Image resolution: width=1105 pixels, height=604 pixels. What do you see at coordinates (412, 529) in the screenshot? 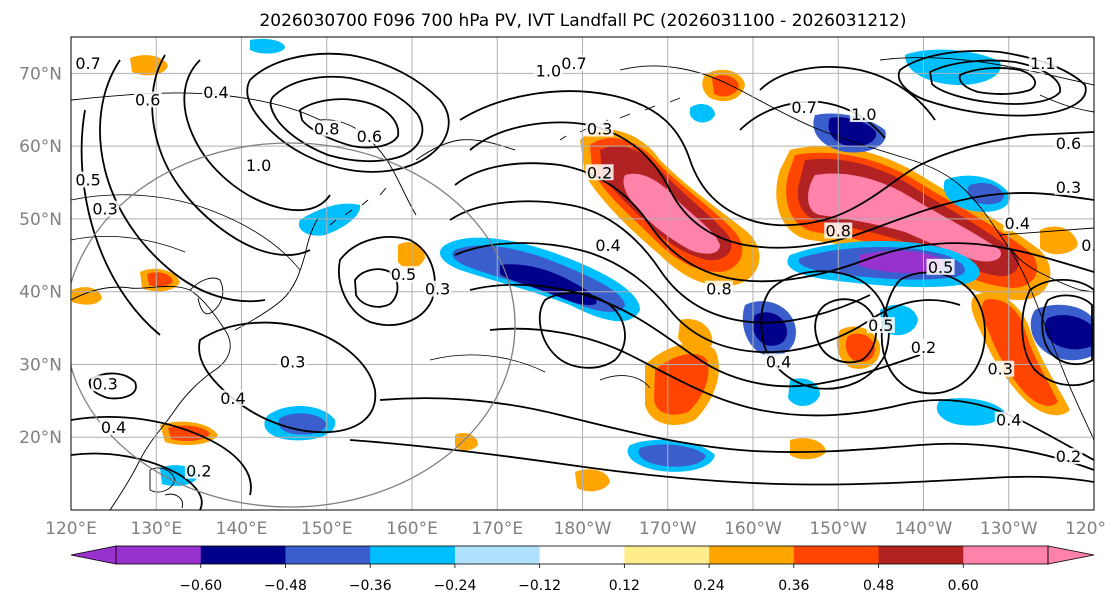
I see `lon-label: 160°E` at bounding box center [412, 529].